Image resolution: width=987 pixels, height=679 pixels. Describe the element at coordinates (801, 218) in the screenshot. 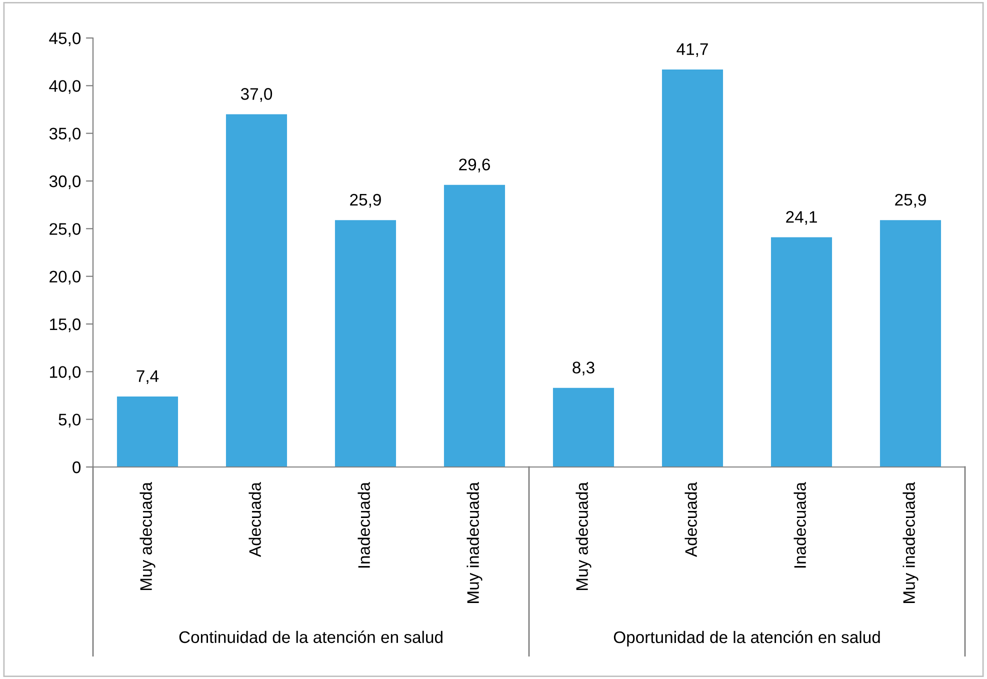

I see `data-label: 24,1` at that location.